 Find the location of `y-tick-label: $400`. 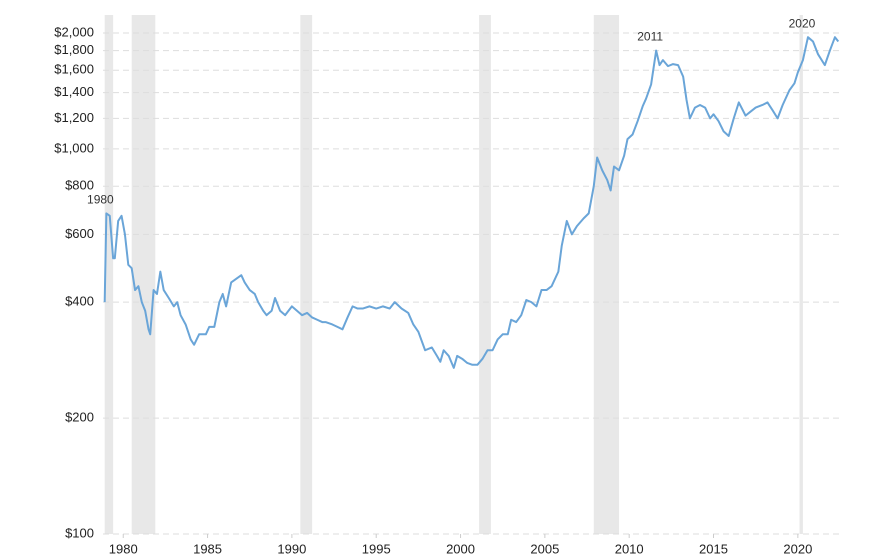

y-tick-label: $400 is located at coordinates (79, 301).